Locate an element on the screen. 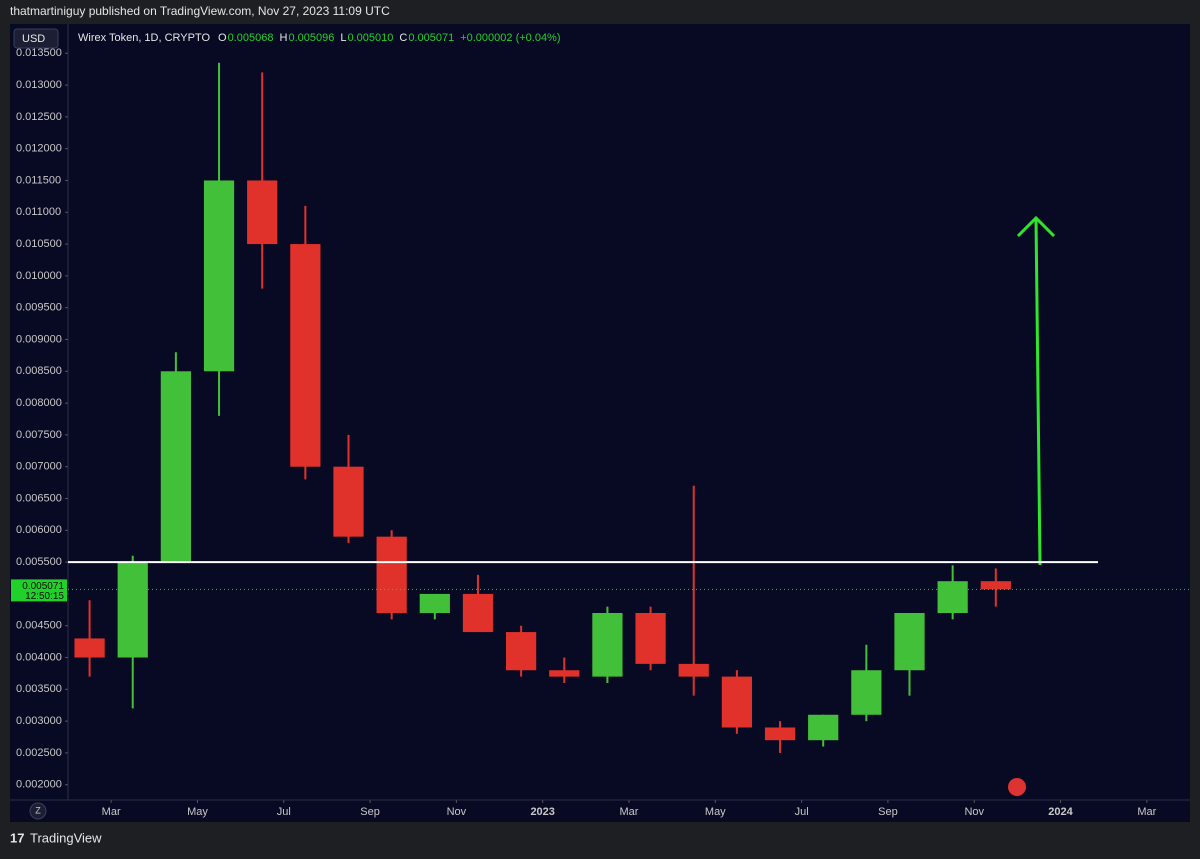 The width and height of the screenshot is (1200, 859). legend-value: 0.005068 is located at coordinates (251, 38).